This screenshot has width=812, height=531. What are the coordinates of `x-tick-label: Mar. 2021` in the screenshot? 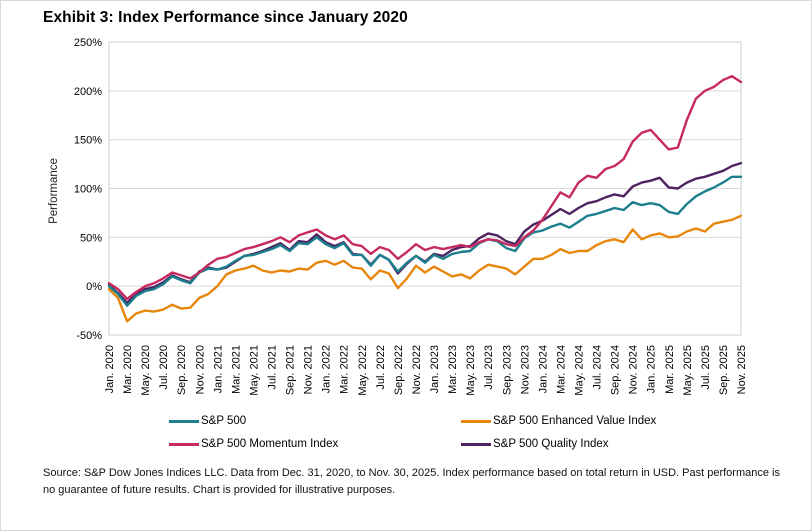 It's located at (236, 369).